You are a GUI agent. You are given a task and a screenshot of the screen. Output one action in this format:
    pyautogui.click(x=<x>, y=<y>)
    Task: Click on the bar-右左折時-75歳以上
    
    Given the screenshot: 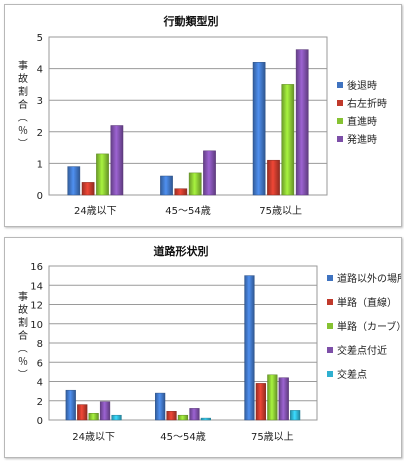 What is the action you would take?
    pyautogui.click(x=273, y=177)
    